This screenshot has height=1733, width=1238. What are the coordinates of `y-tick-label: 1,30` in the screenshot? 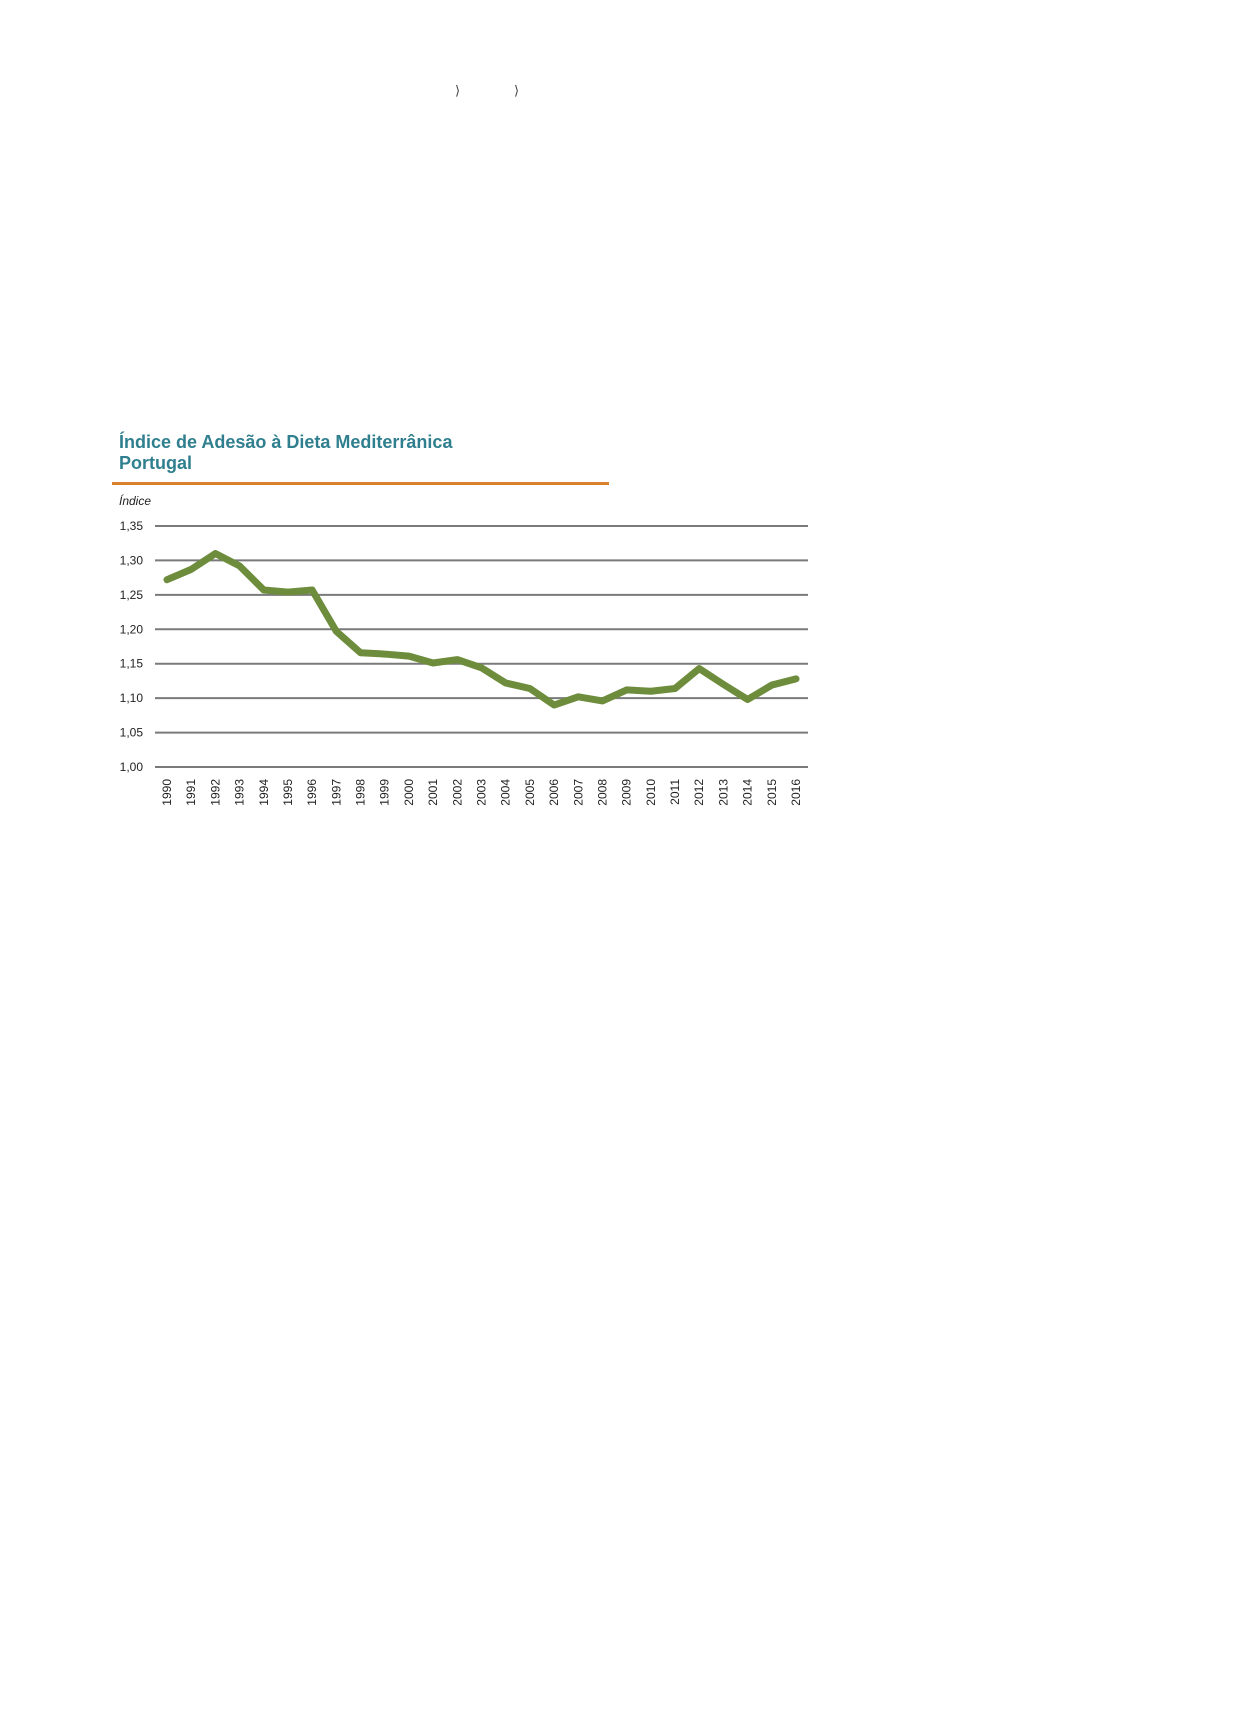 It's located at (132, 560).